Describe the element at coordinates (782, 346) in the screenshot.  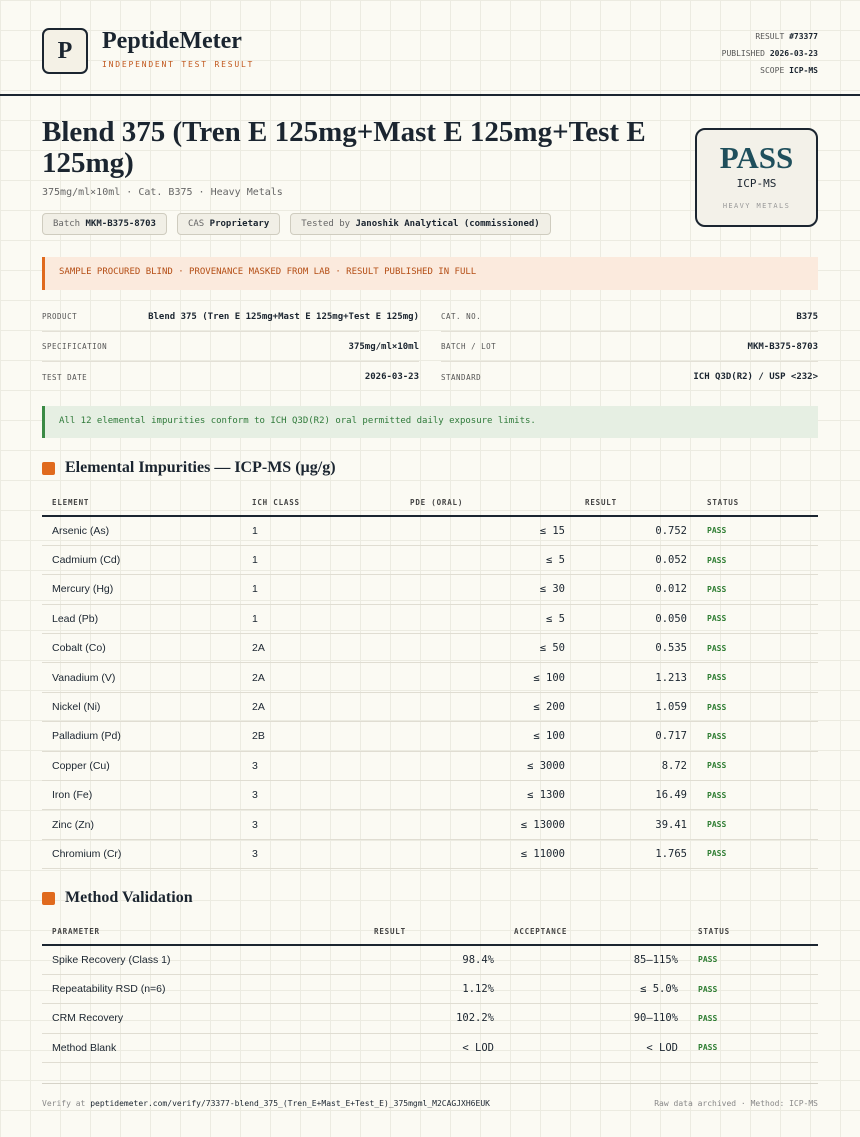
I see `detail-value: MKM-B375-8703` at that location.